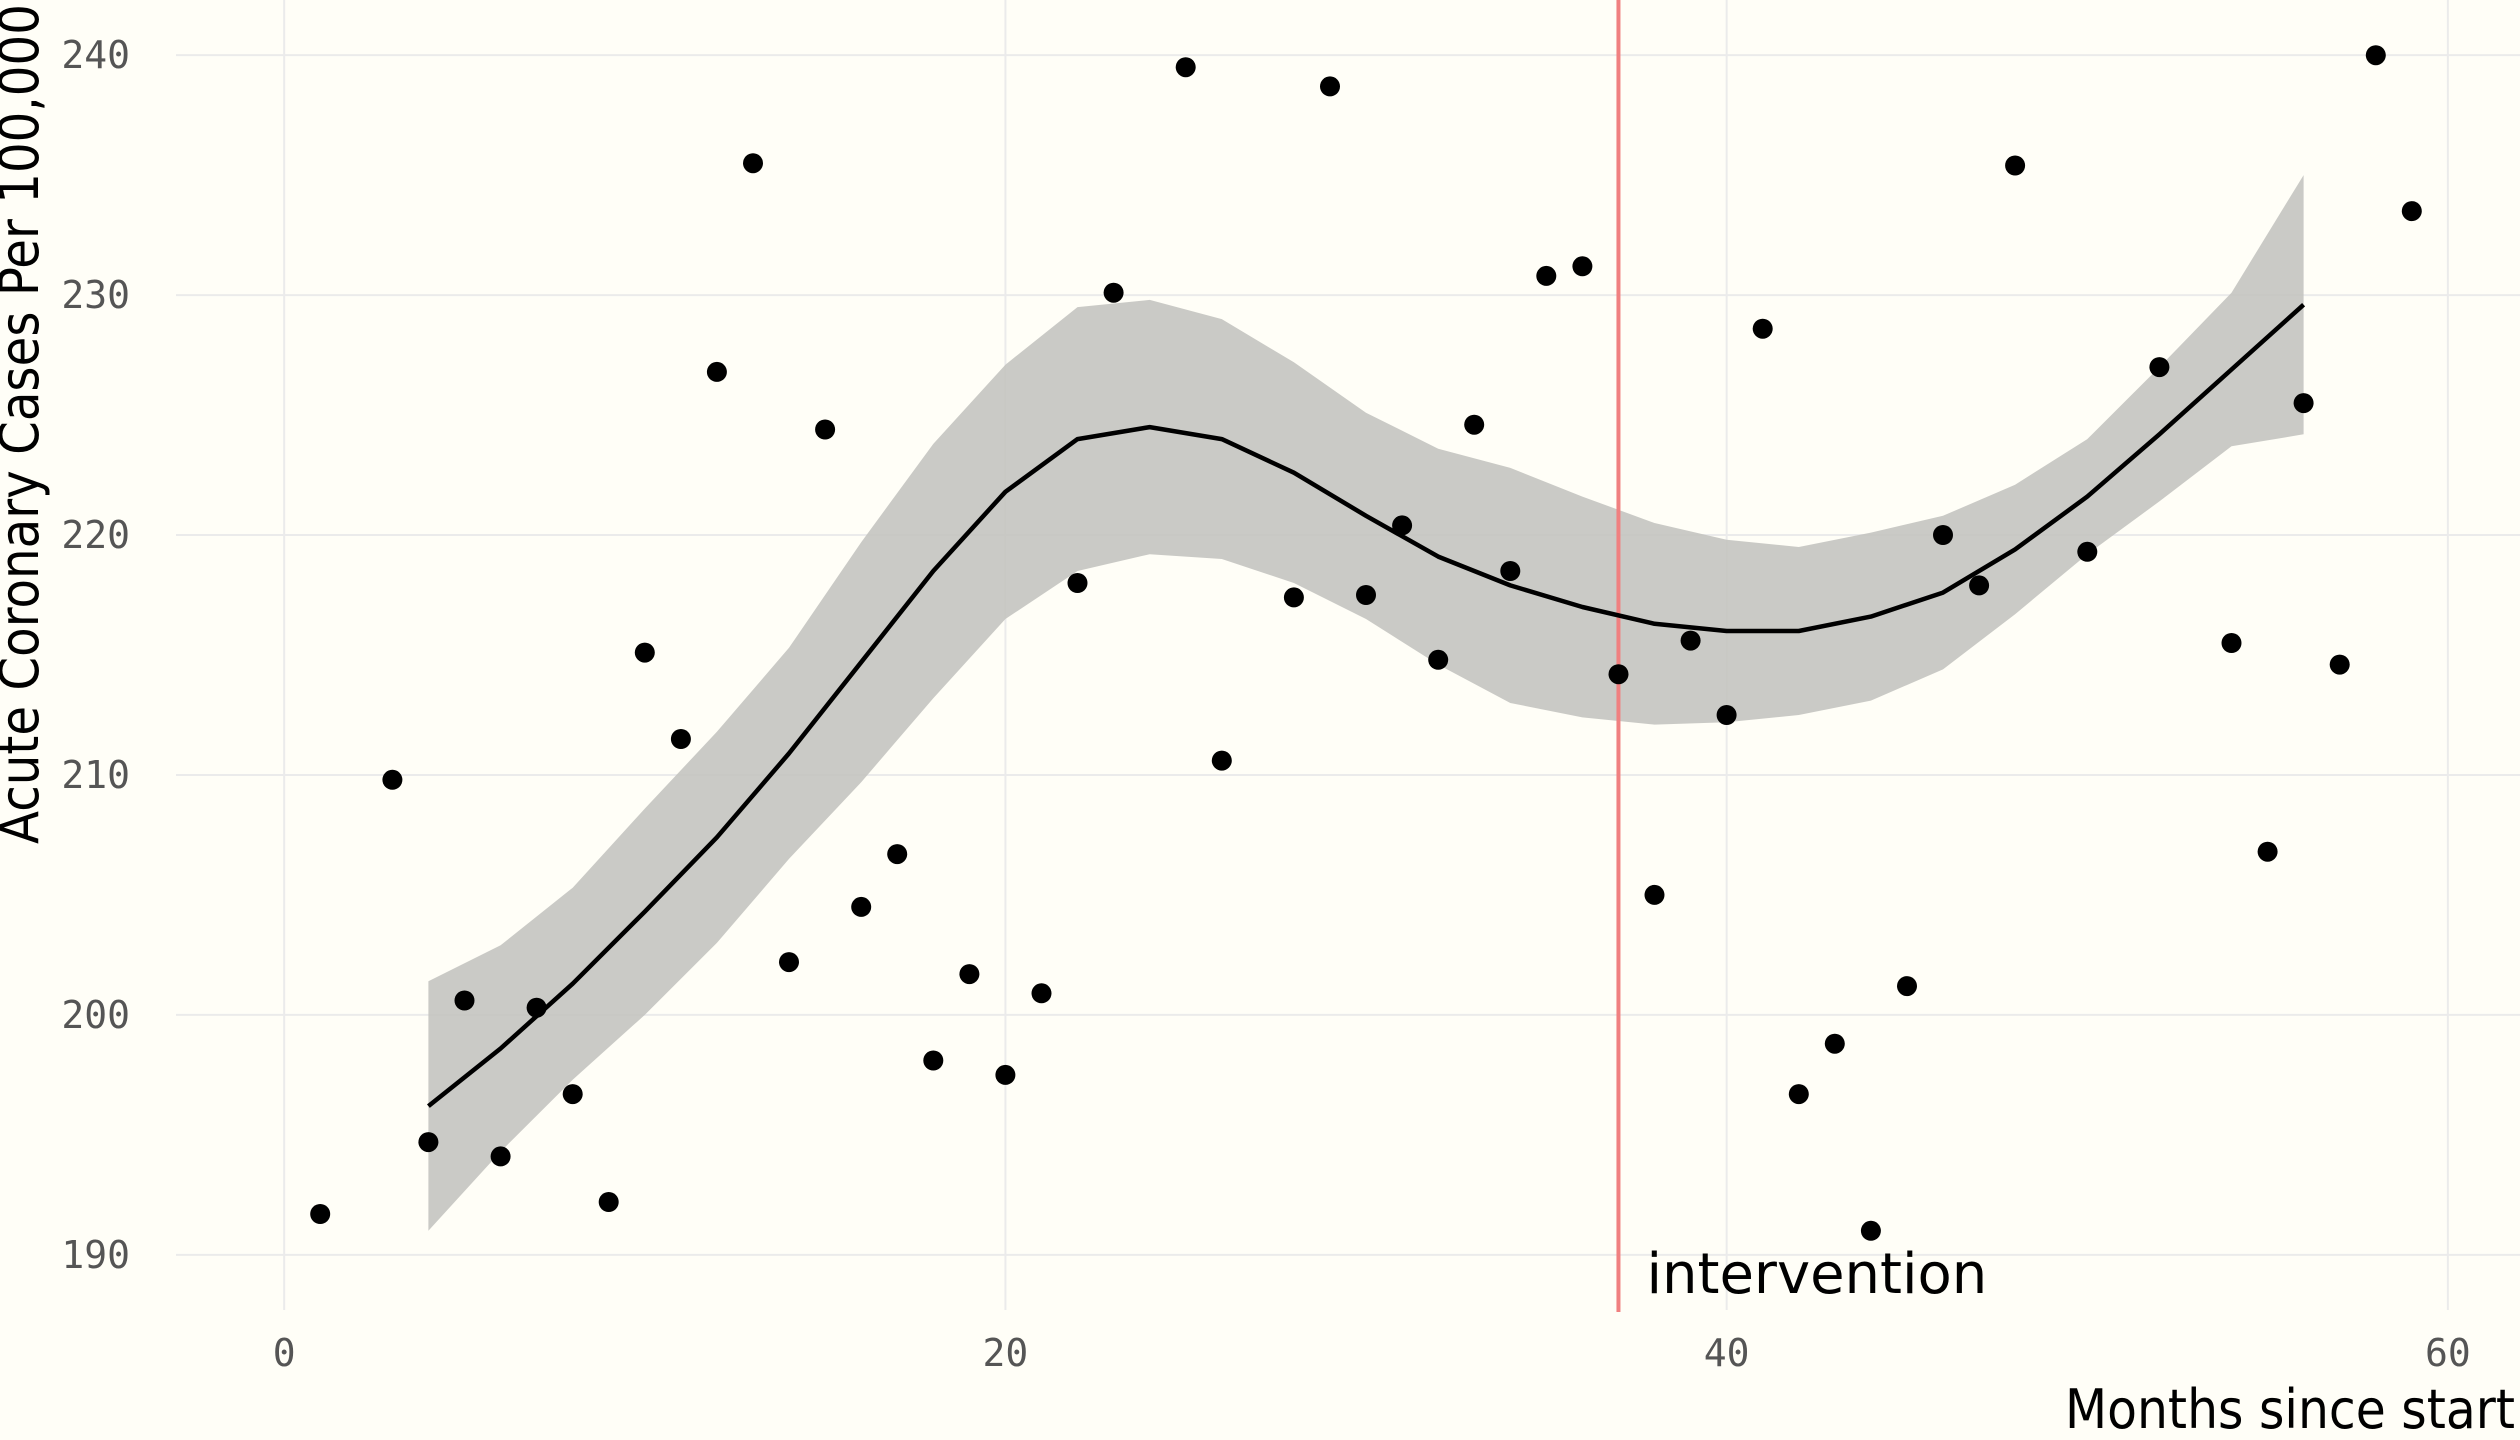 The width and height of the screenshot is (2520, 1440). What do you see at coordinates (25, 424) in the screenshot?
I see `y-axis-title: Acute Coronary Cases Per 100,000` at bounding box center [25, 424].